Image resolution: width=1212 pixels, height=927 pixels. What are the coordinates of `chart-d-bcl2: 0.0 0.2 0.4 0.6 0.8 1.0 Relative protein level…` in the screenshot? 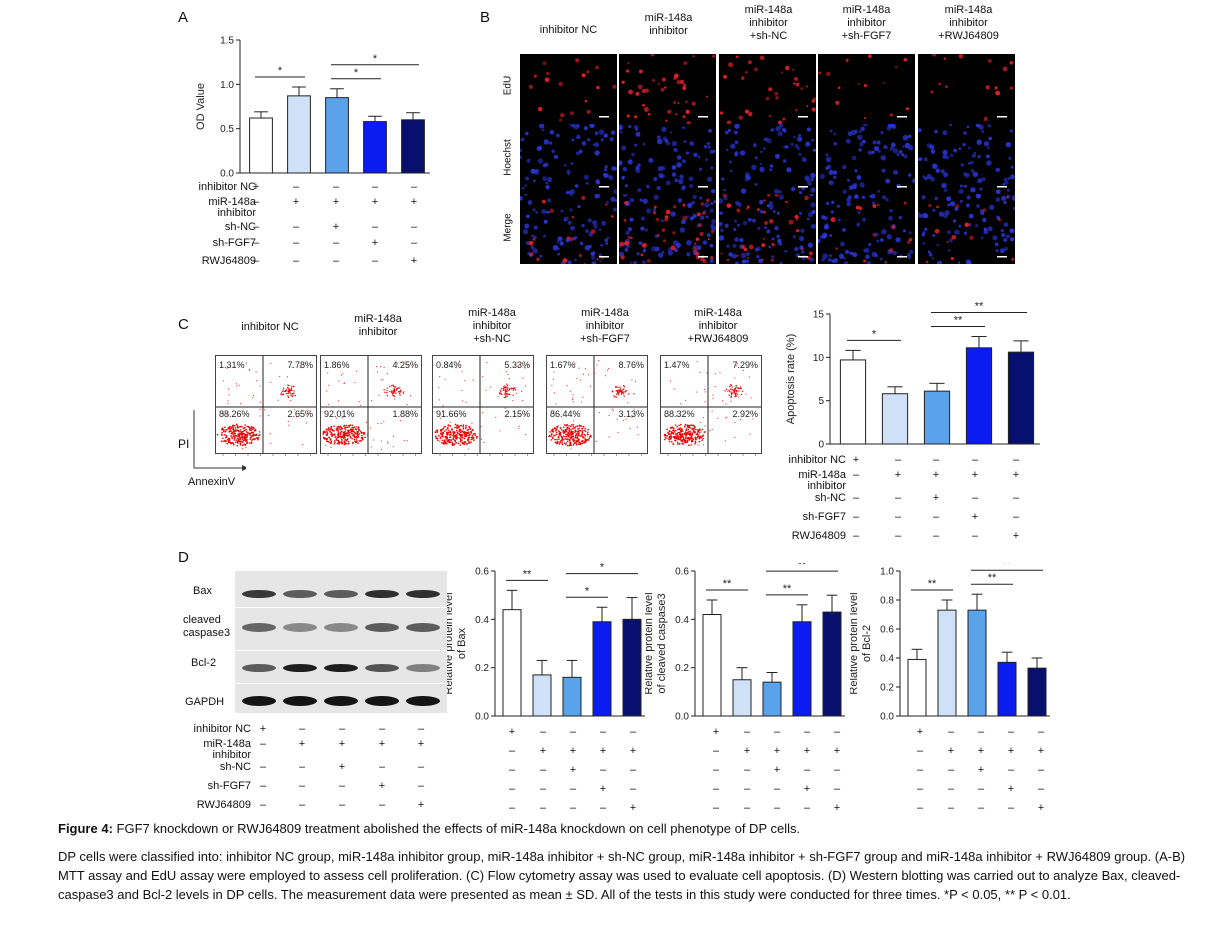 It's located at (950, 643).